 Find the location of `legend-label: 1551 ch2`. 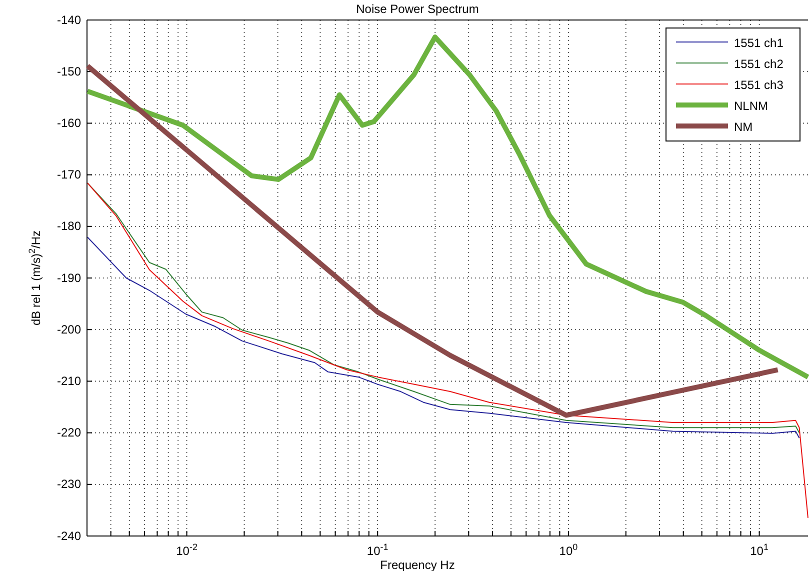

legend-label: 1551 ch2 is located at coordinates (759, 64).